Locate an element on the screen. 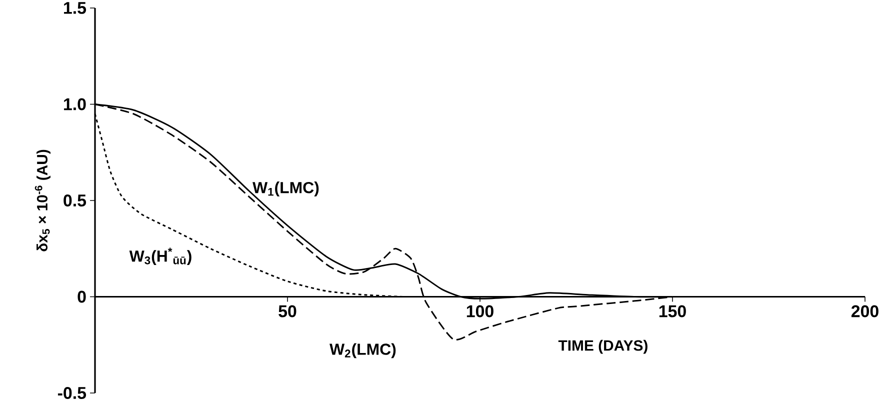 This screenshot has width=882, height=413. x-tick-label: 100 is located at coordinates (480, 311).